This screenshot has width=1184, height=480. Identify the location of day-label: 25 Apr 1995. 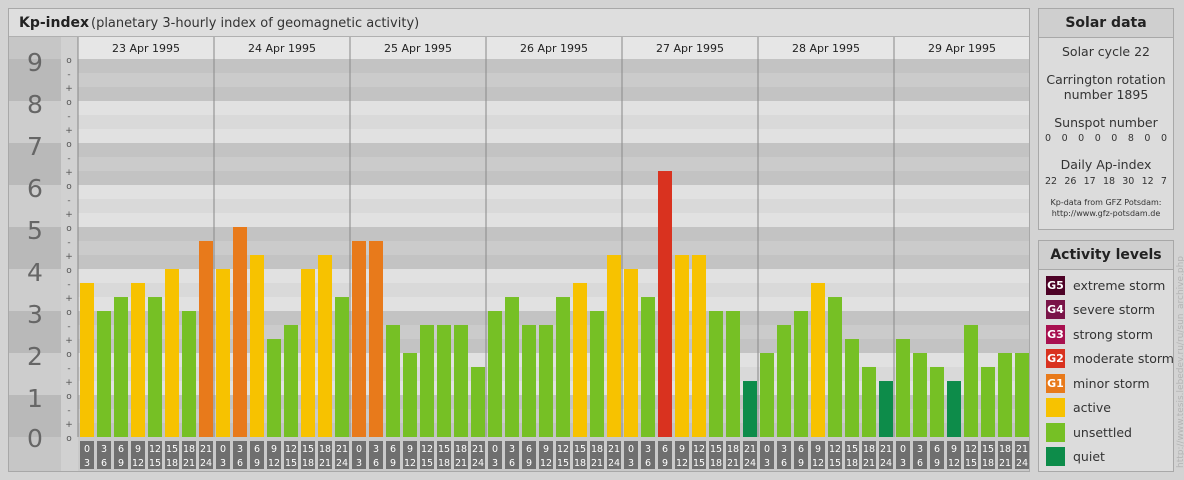
(418, 48).